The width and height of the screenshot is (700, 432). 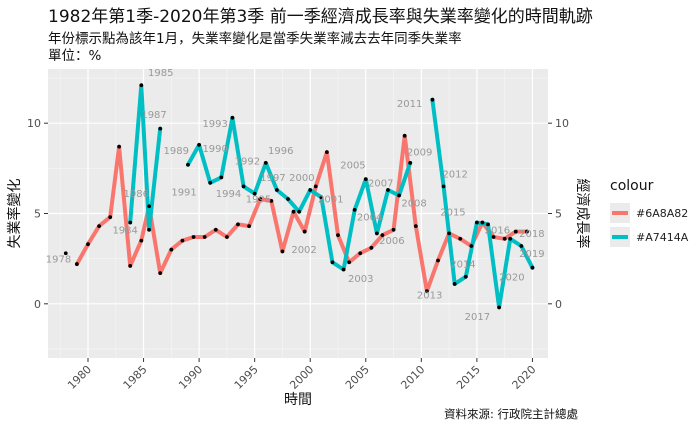 I want to click on year-label: 2019, so click(x=531, y=254).